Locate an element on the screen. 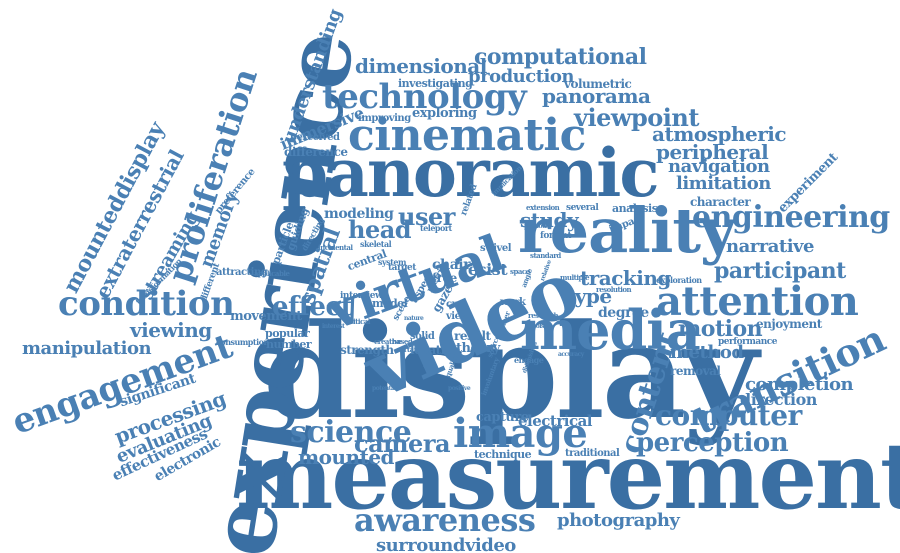 The height and width of the screenshot is (553, 900). word-difference: difference is located at coordinates (316, 152).